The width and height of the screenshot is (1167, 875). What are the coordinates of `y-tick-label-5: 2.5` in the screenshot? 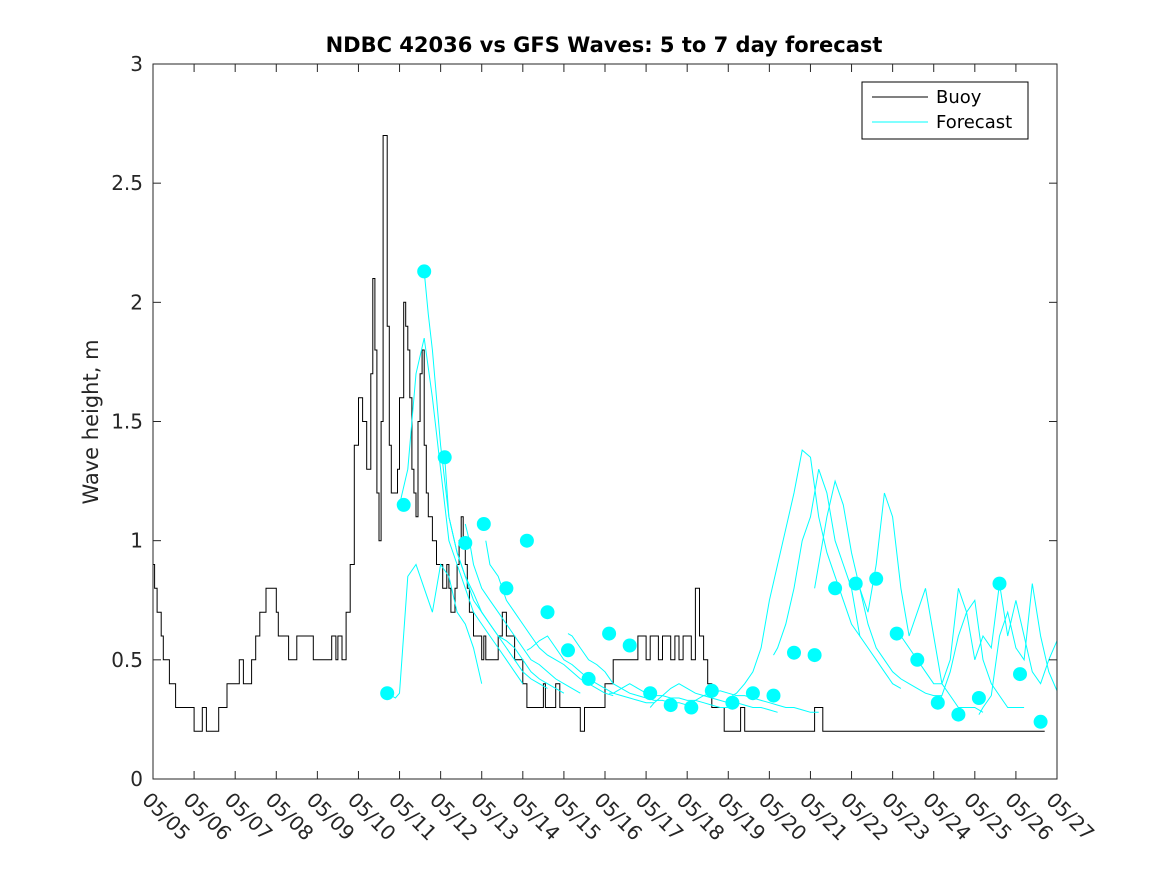 It's located at (127, 183).